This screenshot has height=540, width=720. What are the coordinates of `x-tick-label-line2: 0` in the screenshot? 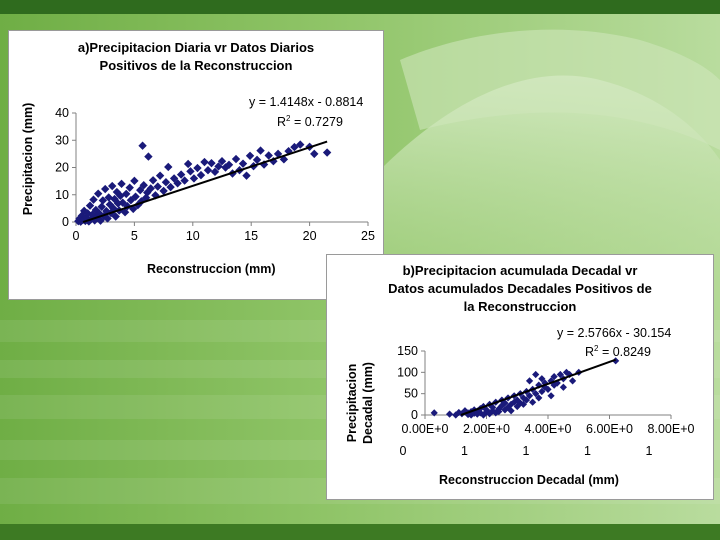 It's located at (403, 451).